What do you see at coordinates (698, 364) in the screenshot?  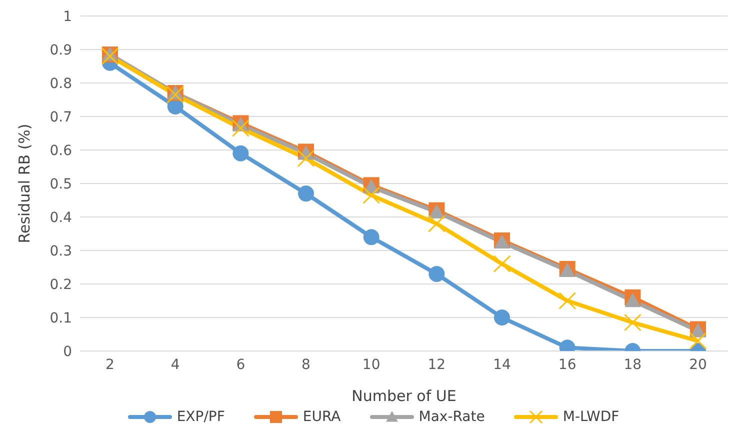 I see `x-tick-label: 20` at bounding box center [698, 364].